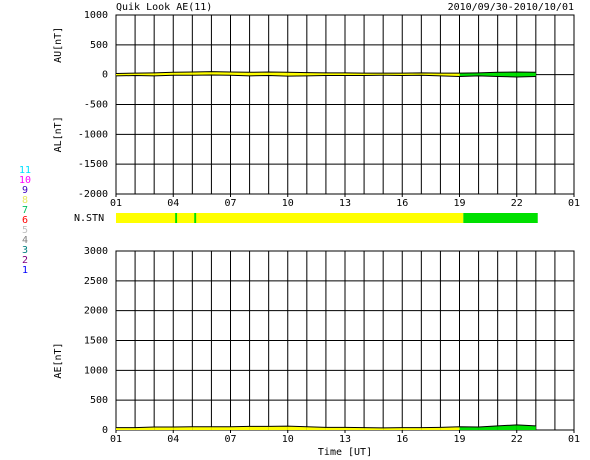  I want to click on station-count: 1, so click(25, 270).